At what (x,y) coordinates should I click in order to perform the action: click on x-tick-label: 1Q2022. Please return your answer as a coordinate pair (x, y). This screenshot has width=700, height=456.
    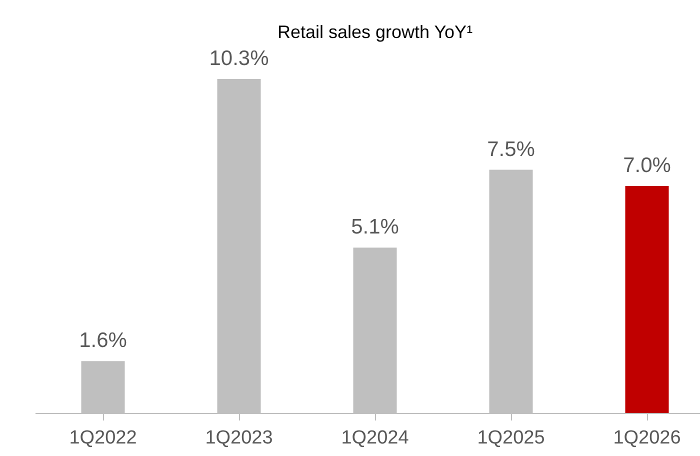
    Looking at the image, I should click on (103, 438).